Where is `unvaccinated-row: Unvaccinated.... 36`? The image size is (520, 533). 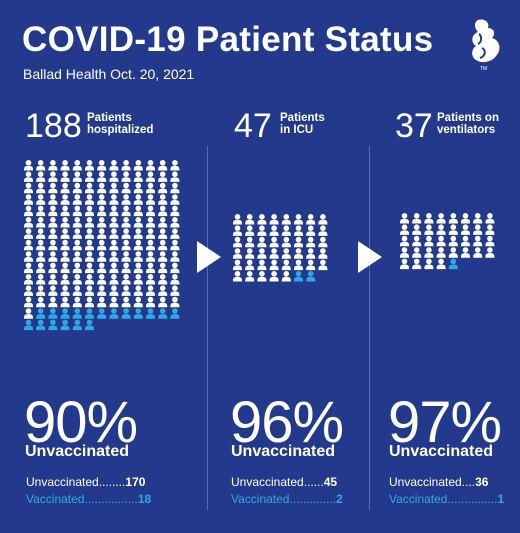 unvaccinated-row: Unvaccinated.... 36 is located at coordinates (446, 482).